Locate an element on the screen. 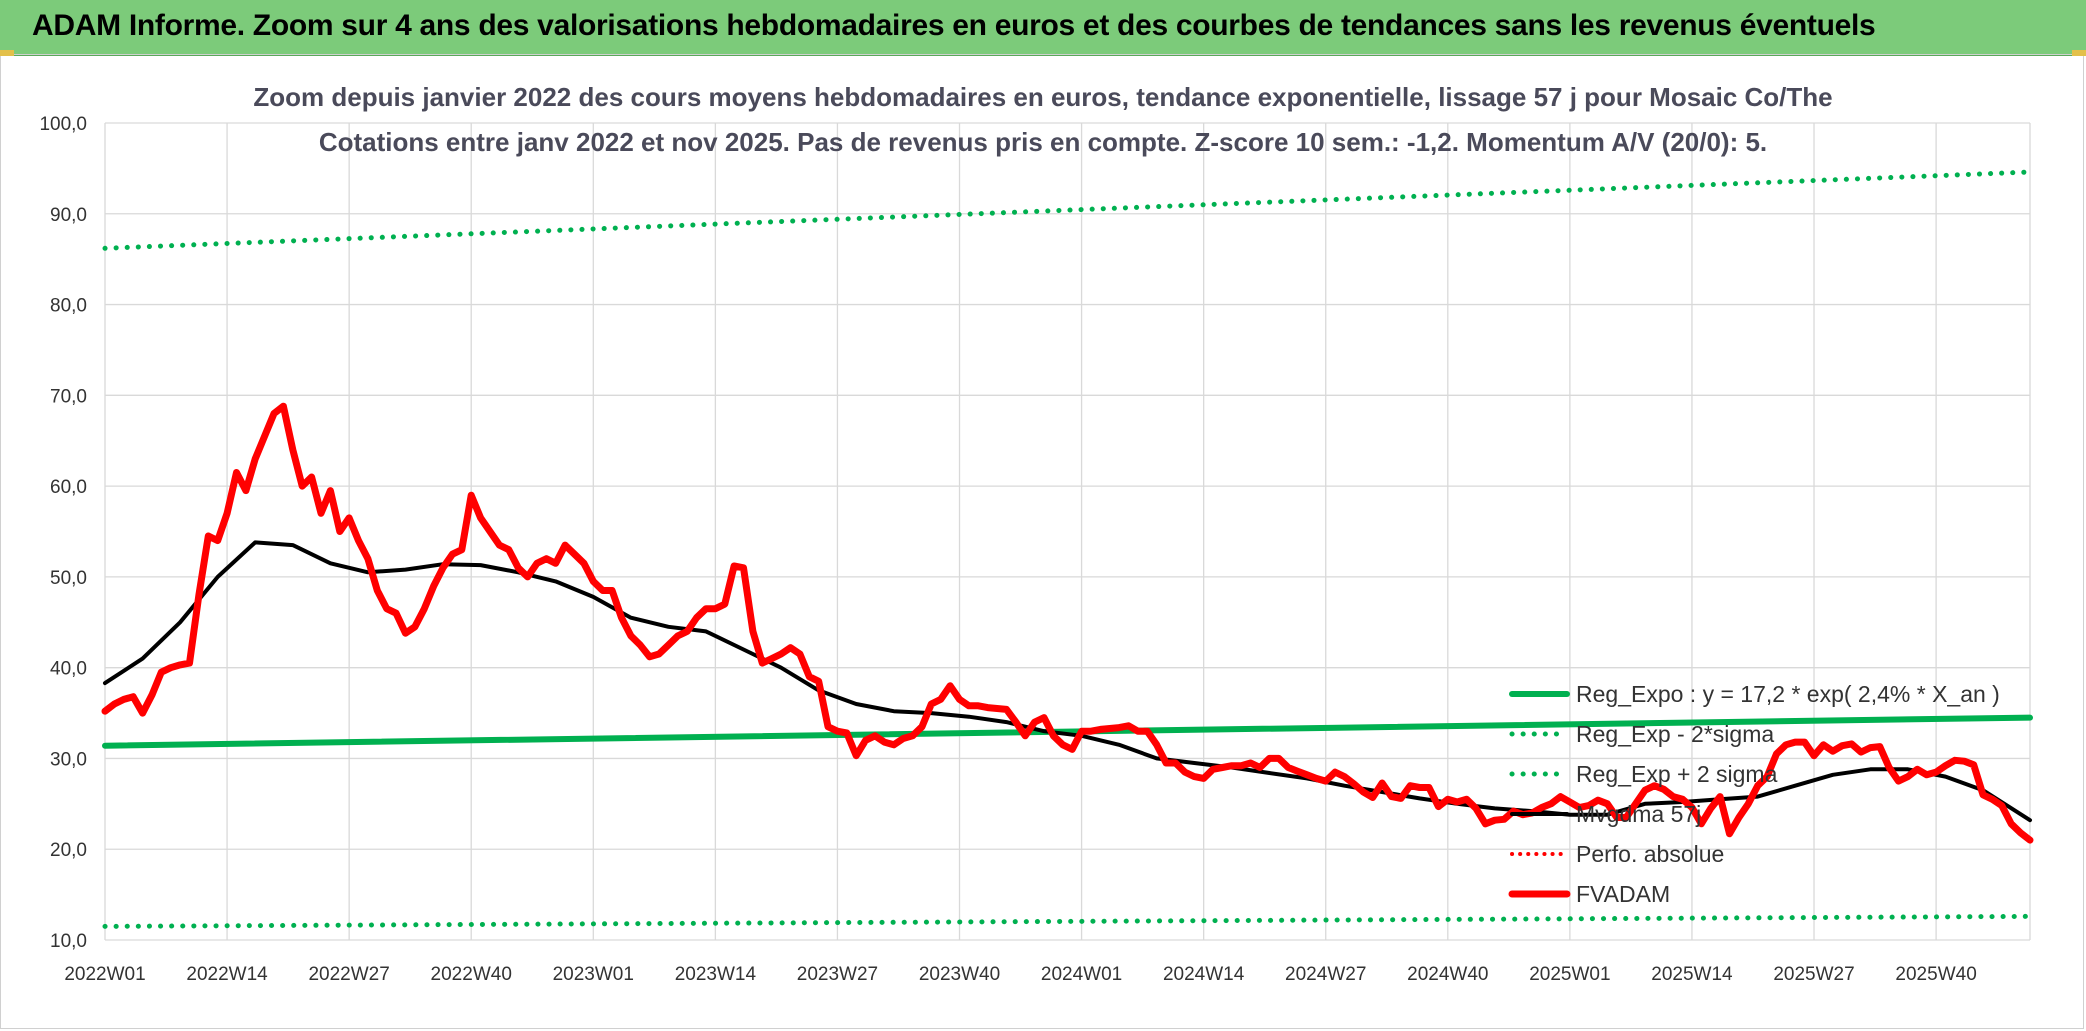 The height and width of the screenshot is (1031, 2086). legend-entry: Reg_Expo : y = 17,2 * exp( 2,4% * X_an ) is located at coordinates (1788, 694).